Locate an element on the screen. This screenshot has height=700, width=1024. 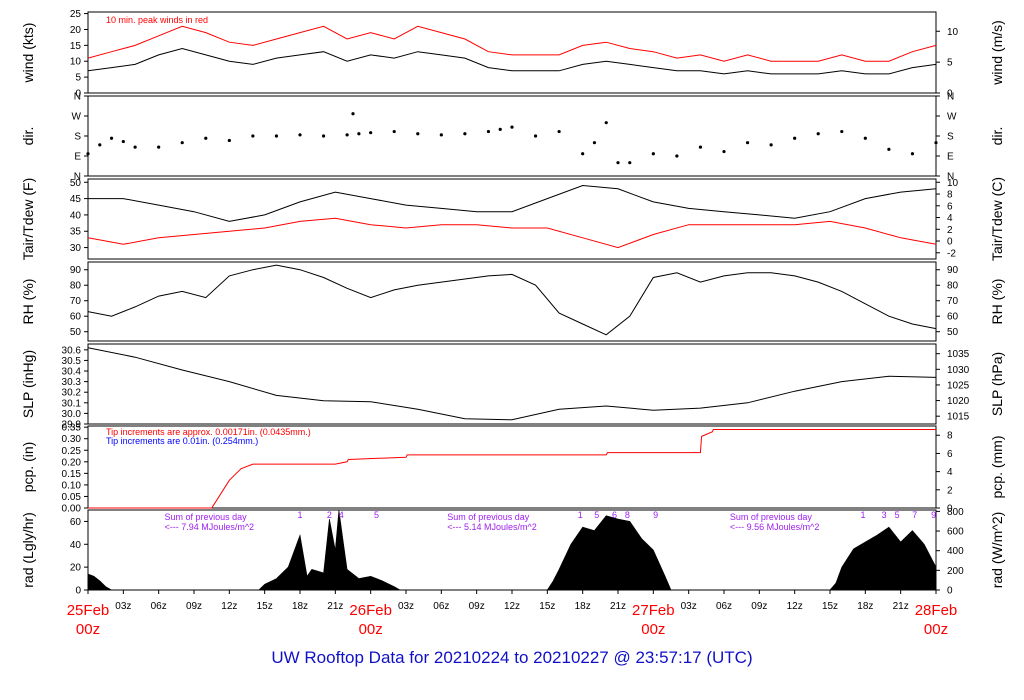
rad-marker: 9 is located at coordinates (655, 515).